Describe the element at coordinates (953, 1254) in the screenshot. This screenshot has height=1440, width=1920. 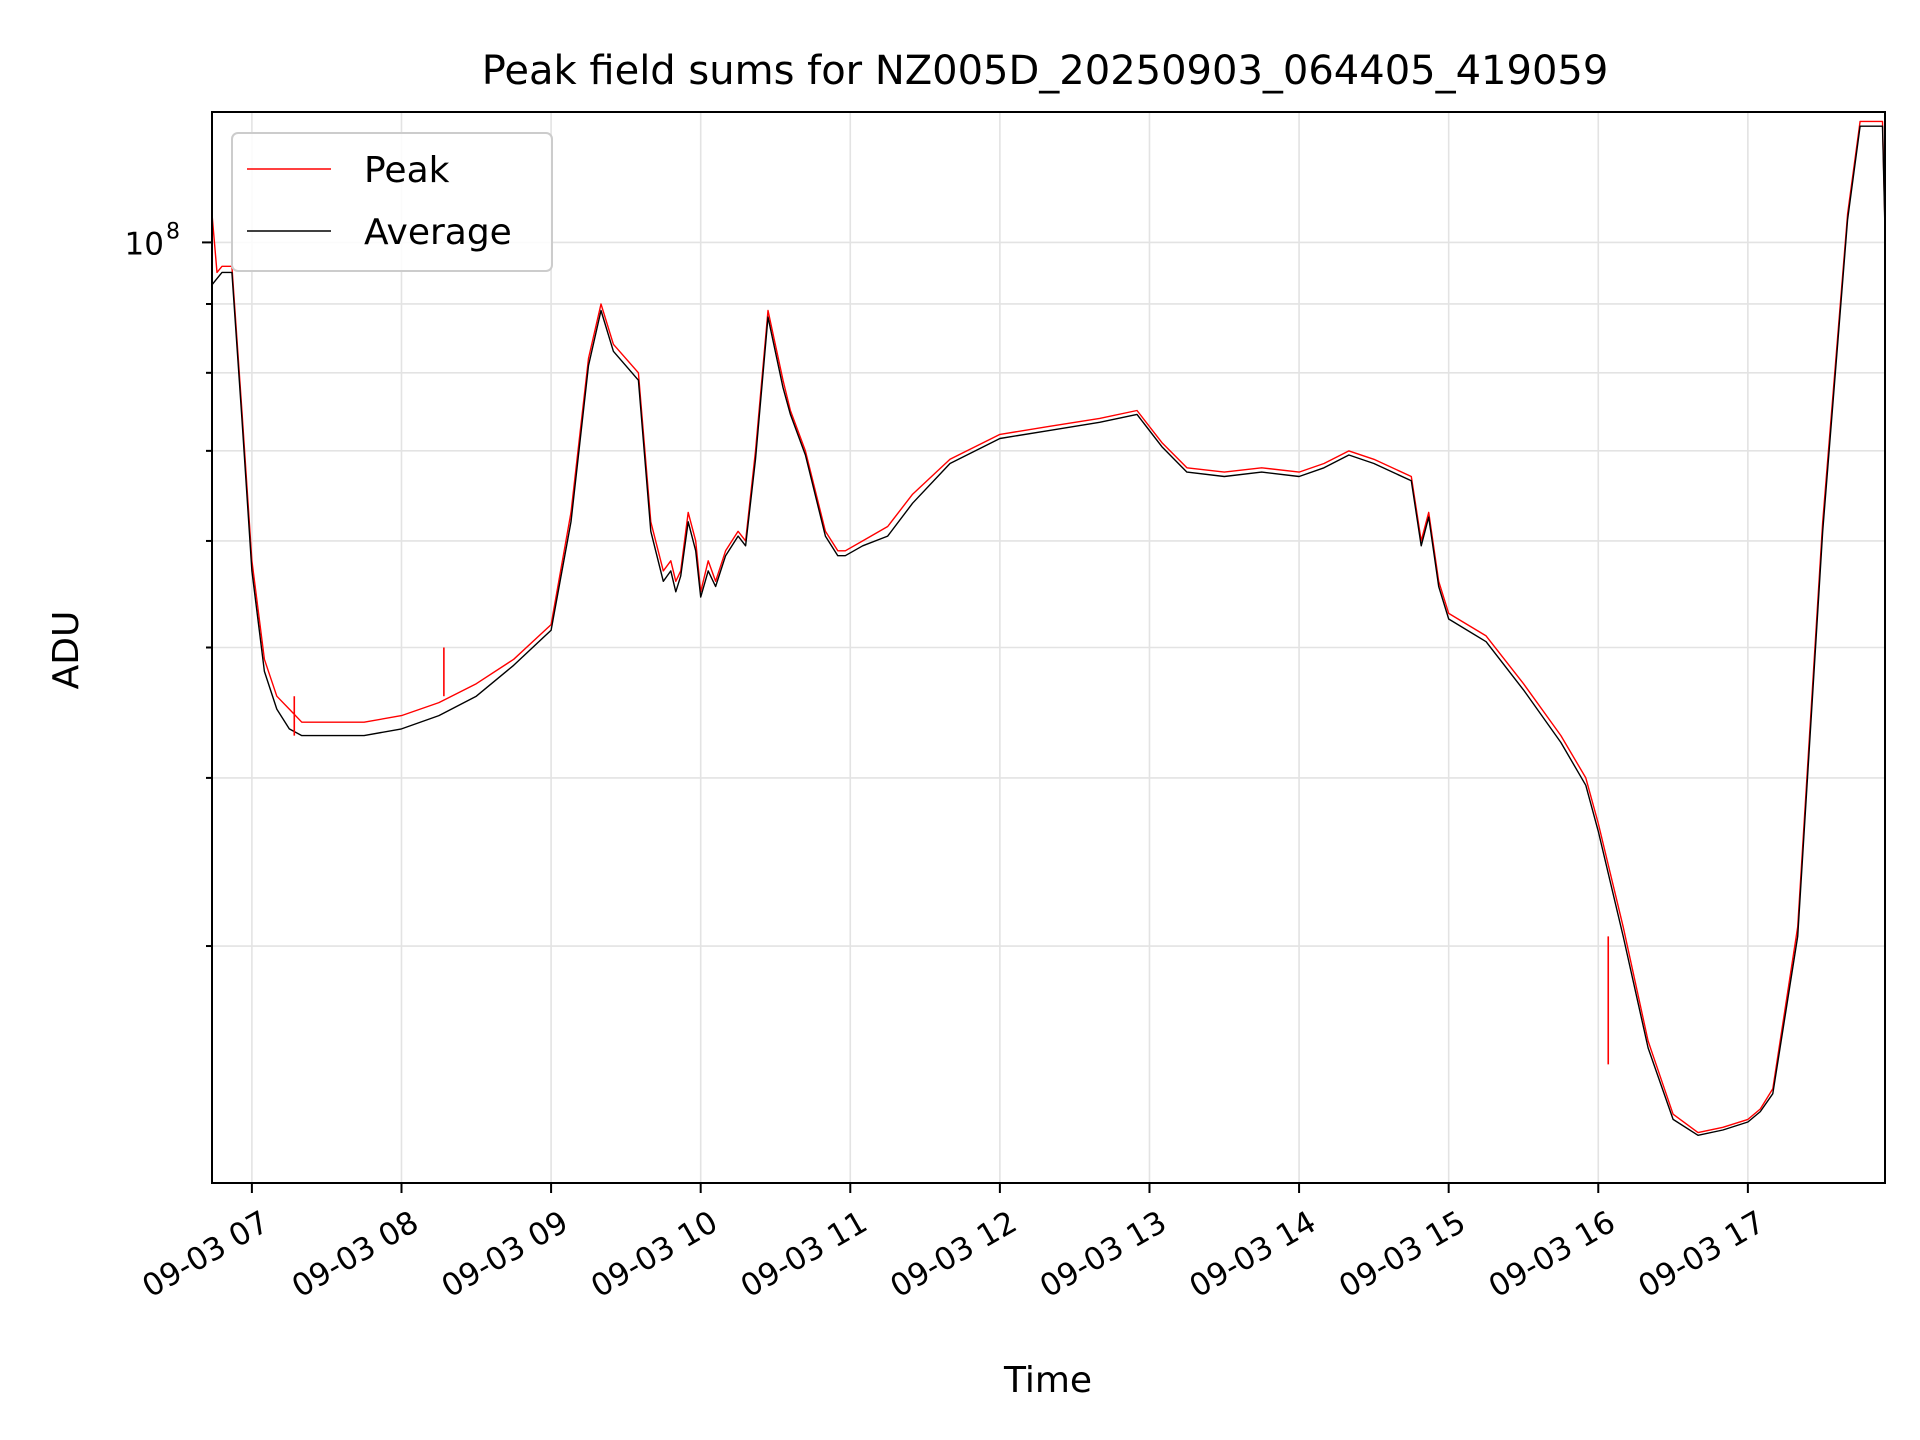
I see `x-tick-label: 09-03 12` at that location.